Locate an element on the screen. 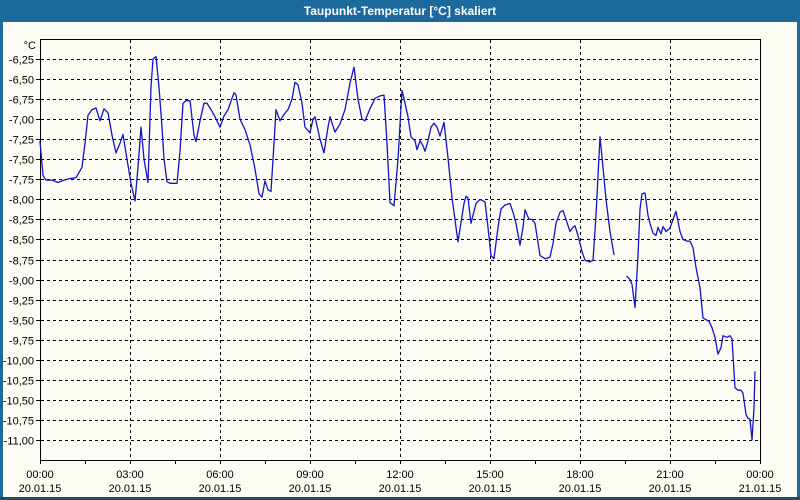 The image size is (800, 500). y-tick-label: -7,50 is located at coordinates (21, 161).